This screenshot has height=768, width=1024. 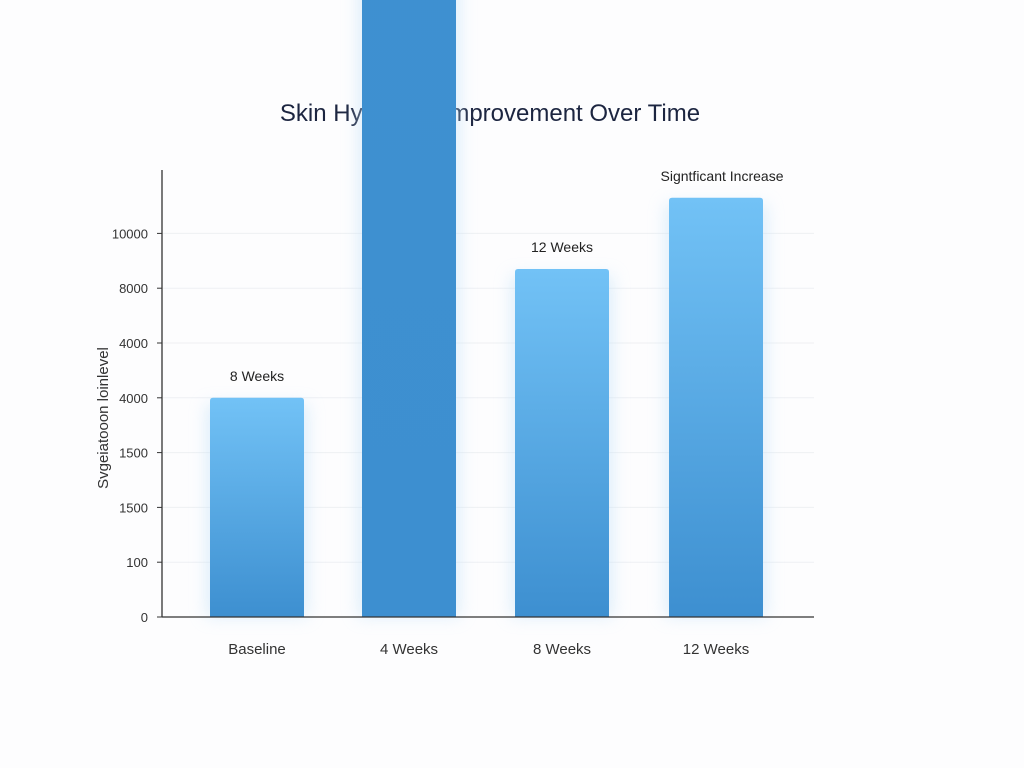 I want to click on x-tick-label: 4 Weeks, so click(x=409, y=649).